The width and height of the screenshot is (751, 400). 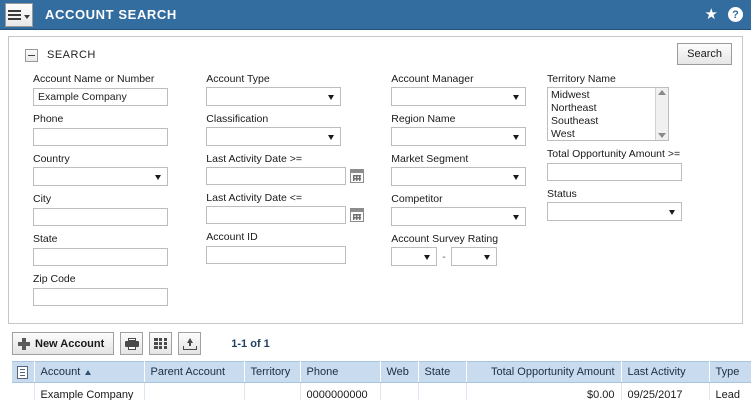 What do you see at coordinates (442, 372) in the screenshot?
I see `table-header-state: State` at bounding box center [442, 372].